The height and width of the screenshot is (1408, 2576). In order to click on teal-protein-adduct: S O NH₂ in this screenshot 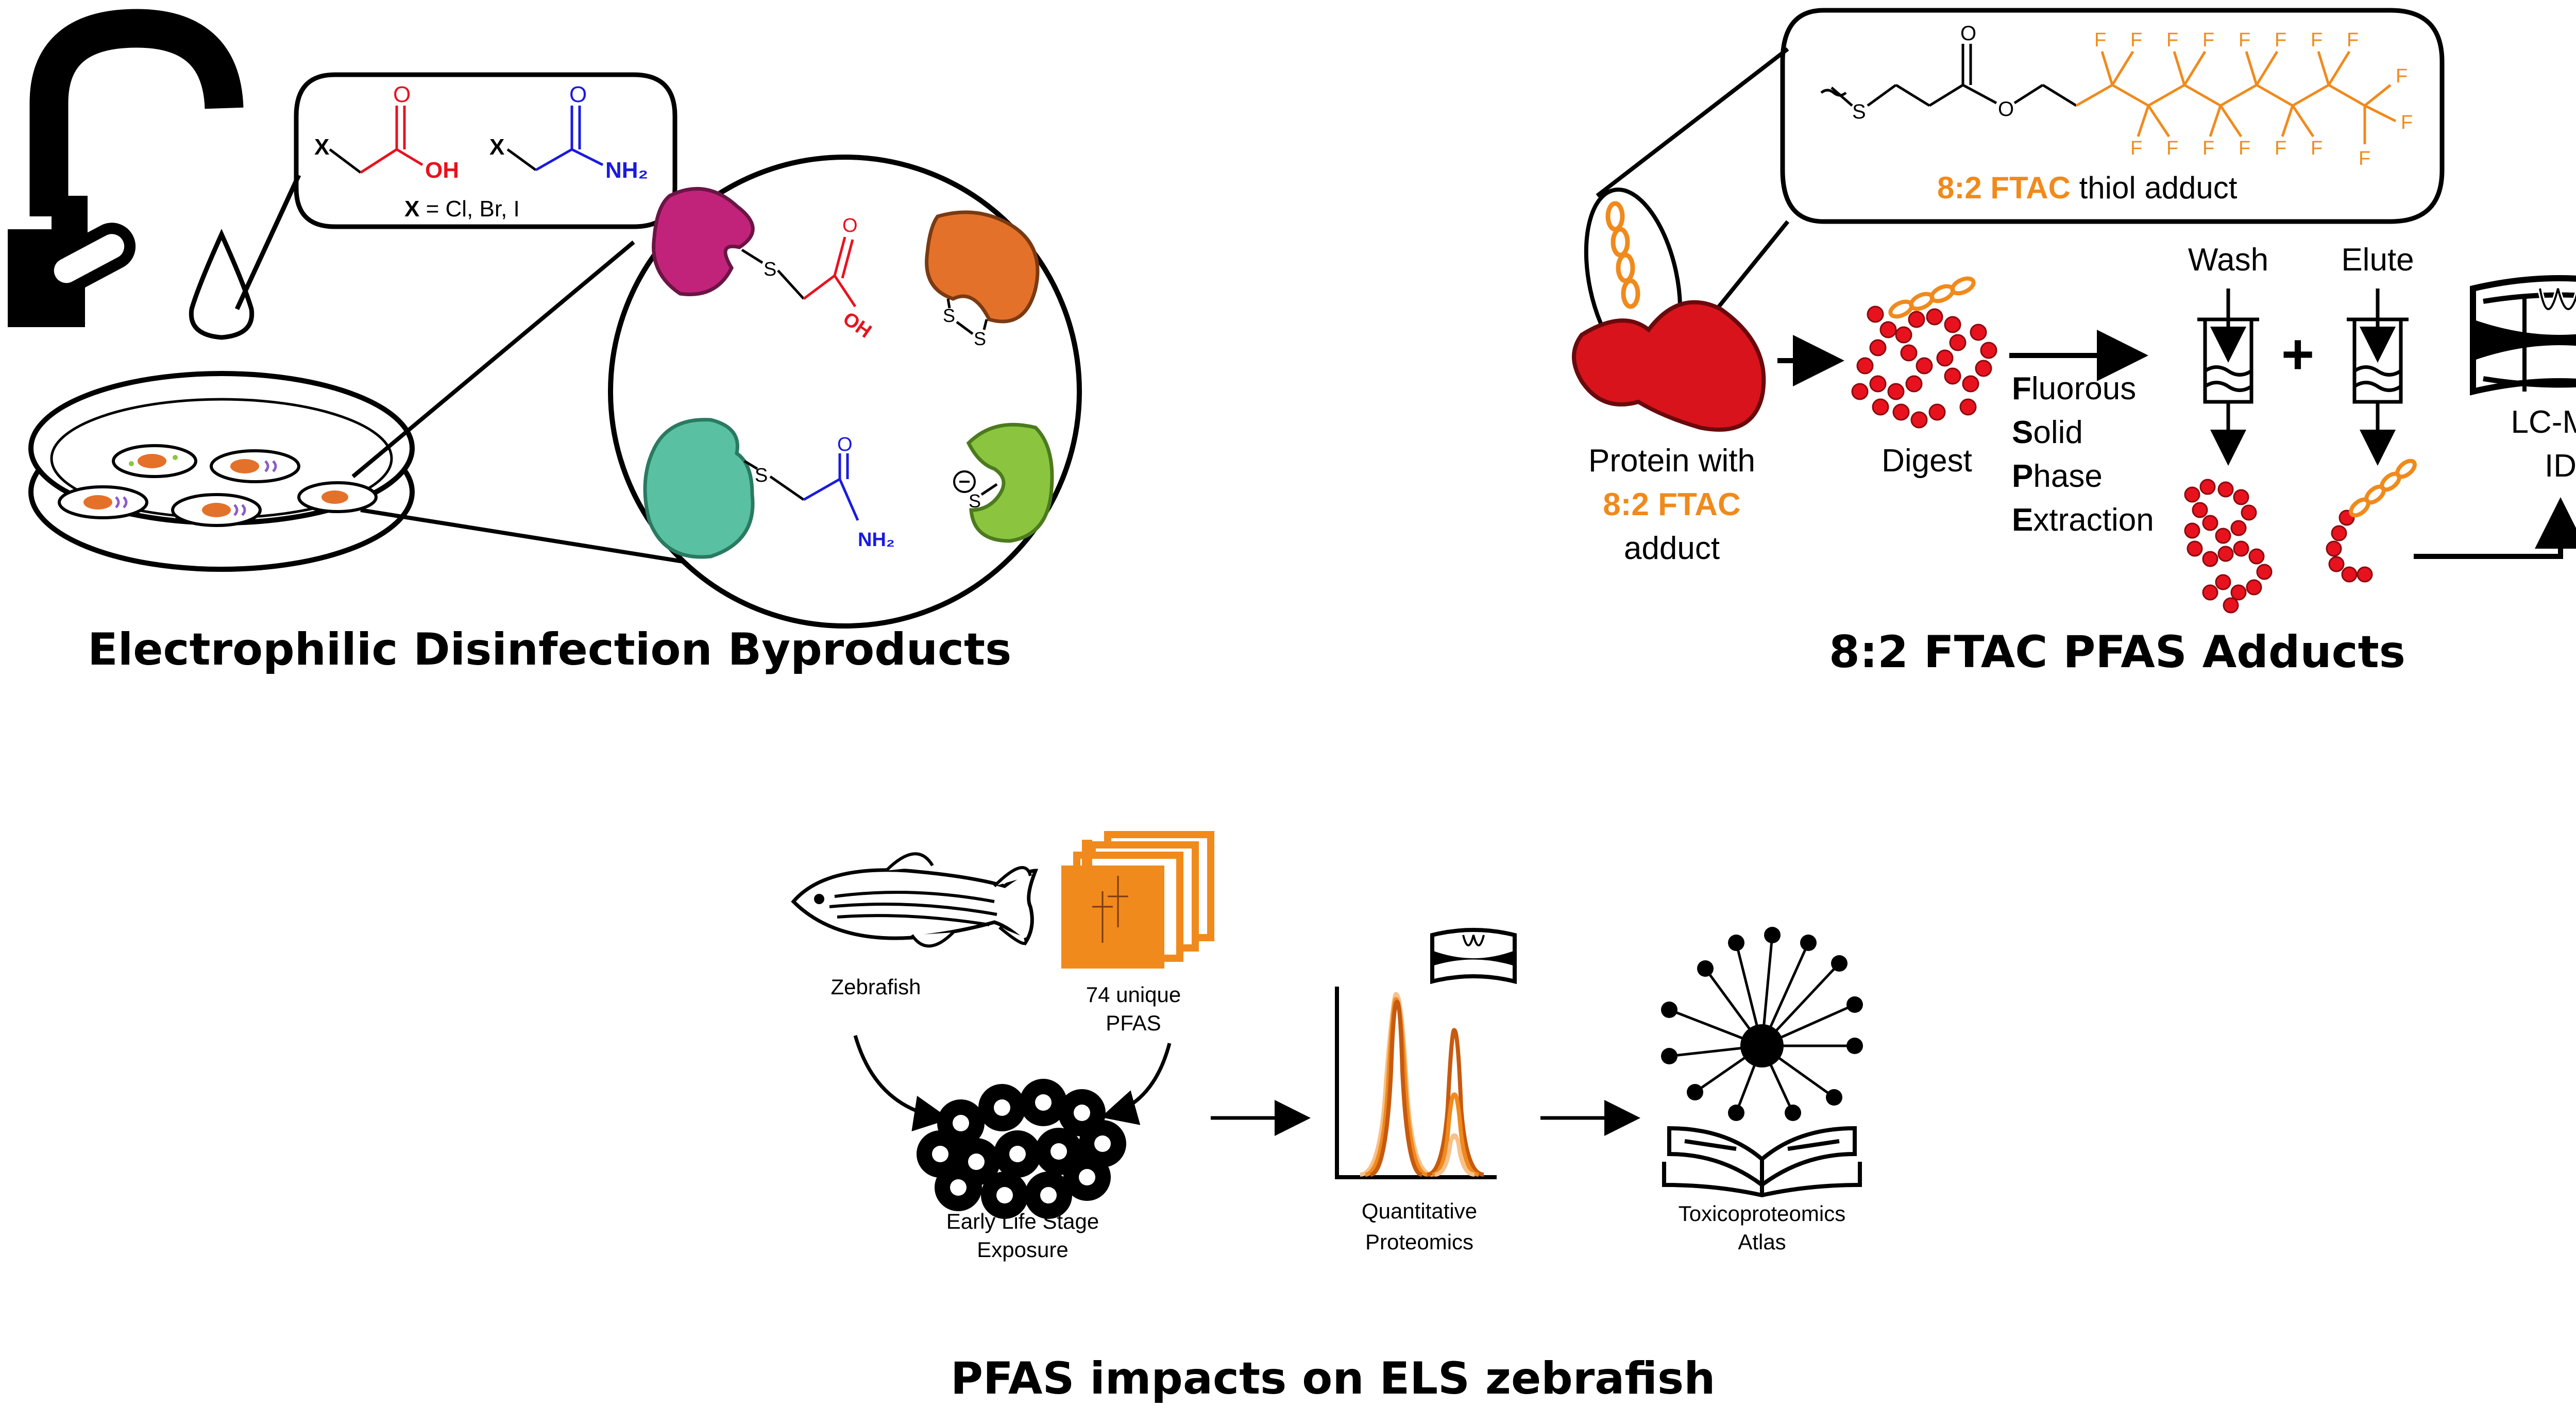, I will do `click(769, 488)`.